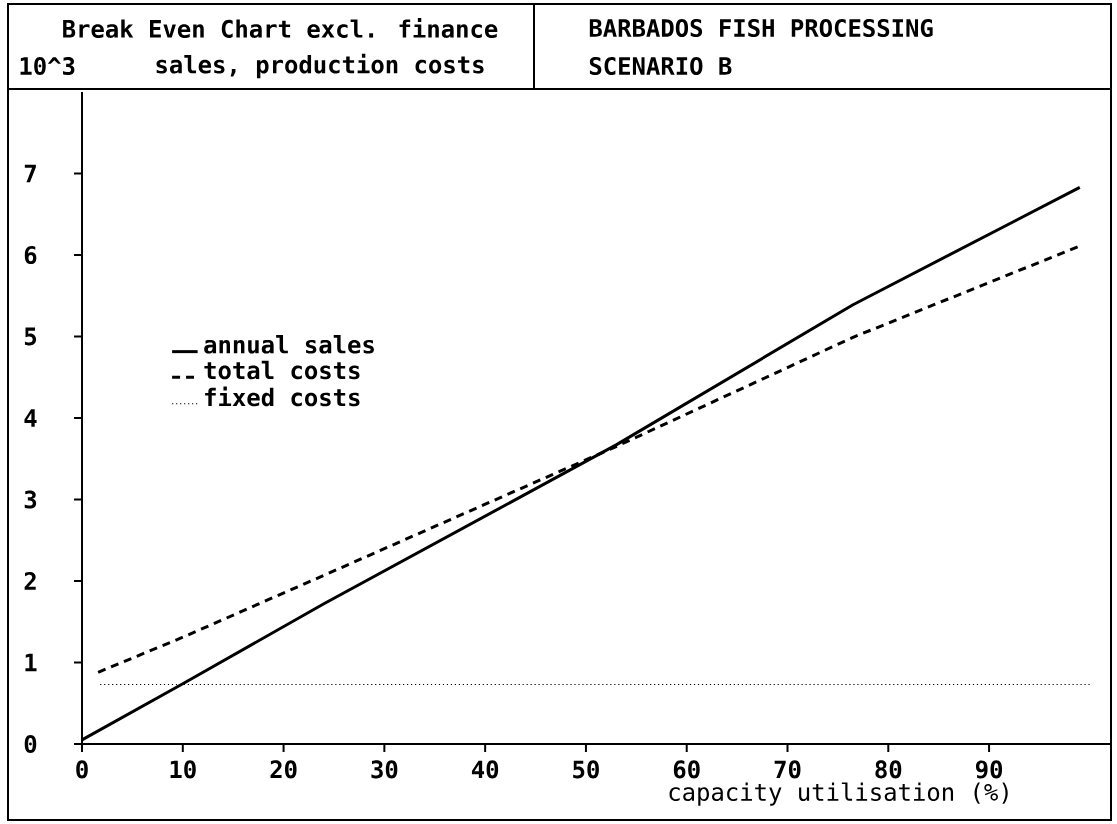  Describe the element at coordinates (282, 396) in the screenshot. I see `legend-label: fixed costs` at that location.